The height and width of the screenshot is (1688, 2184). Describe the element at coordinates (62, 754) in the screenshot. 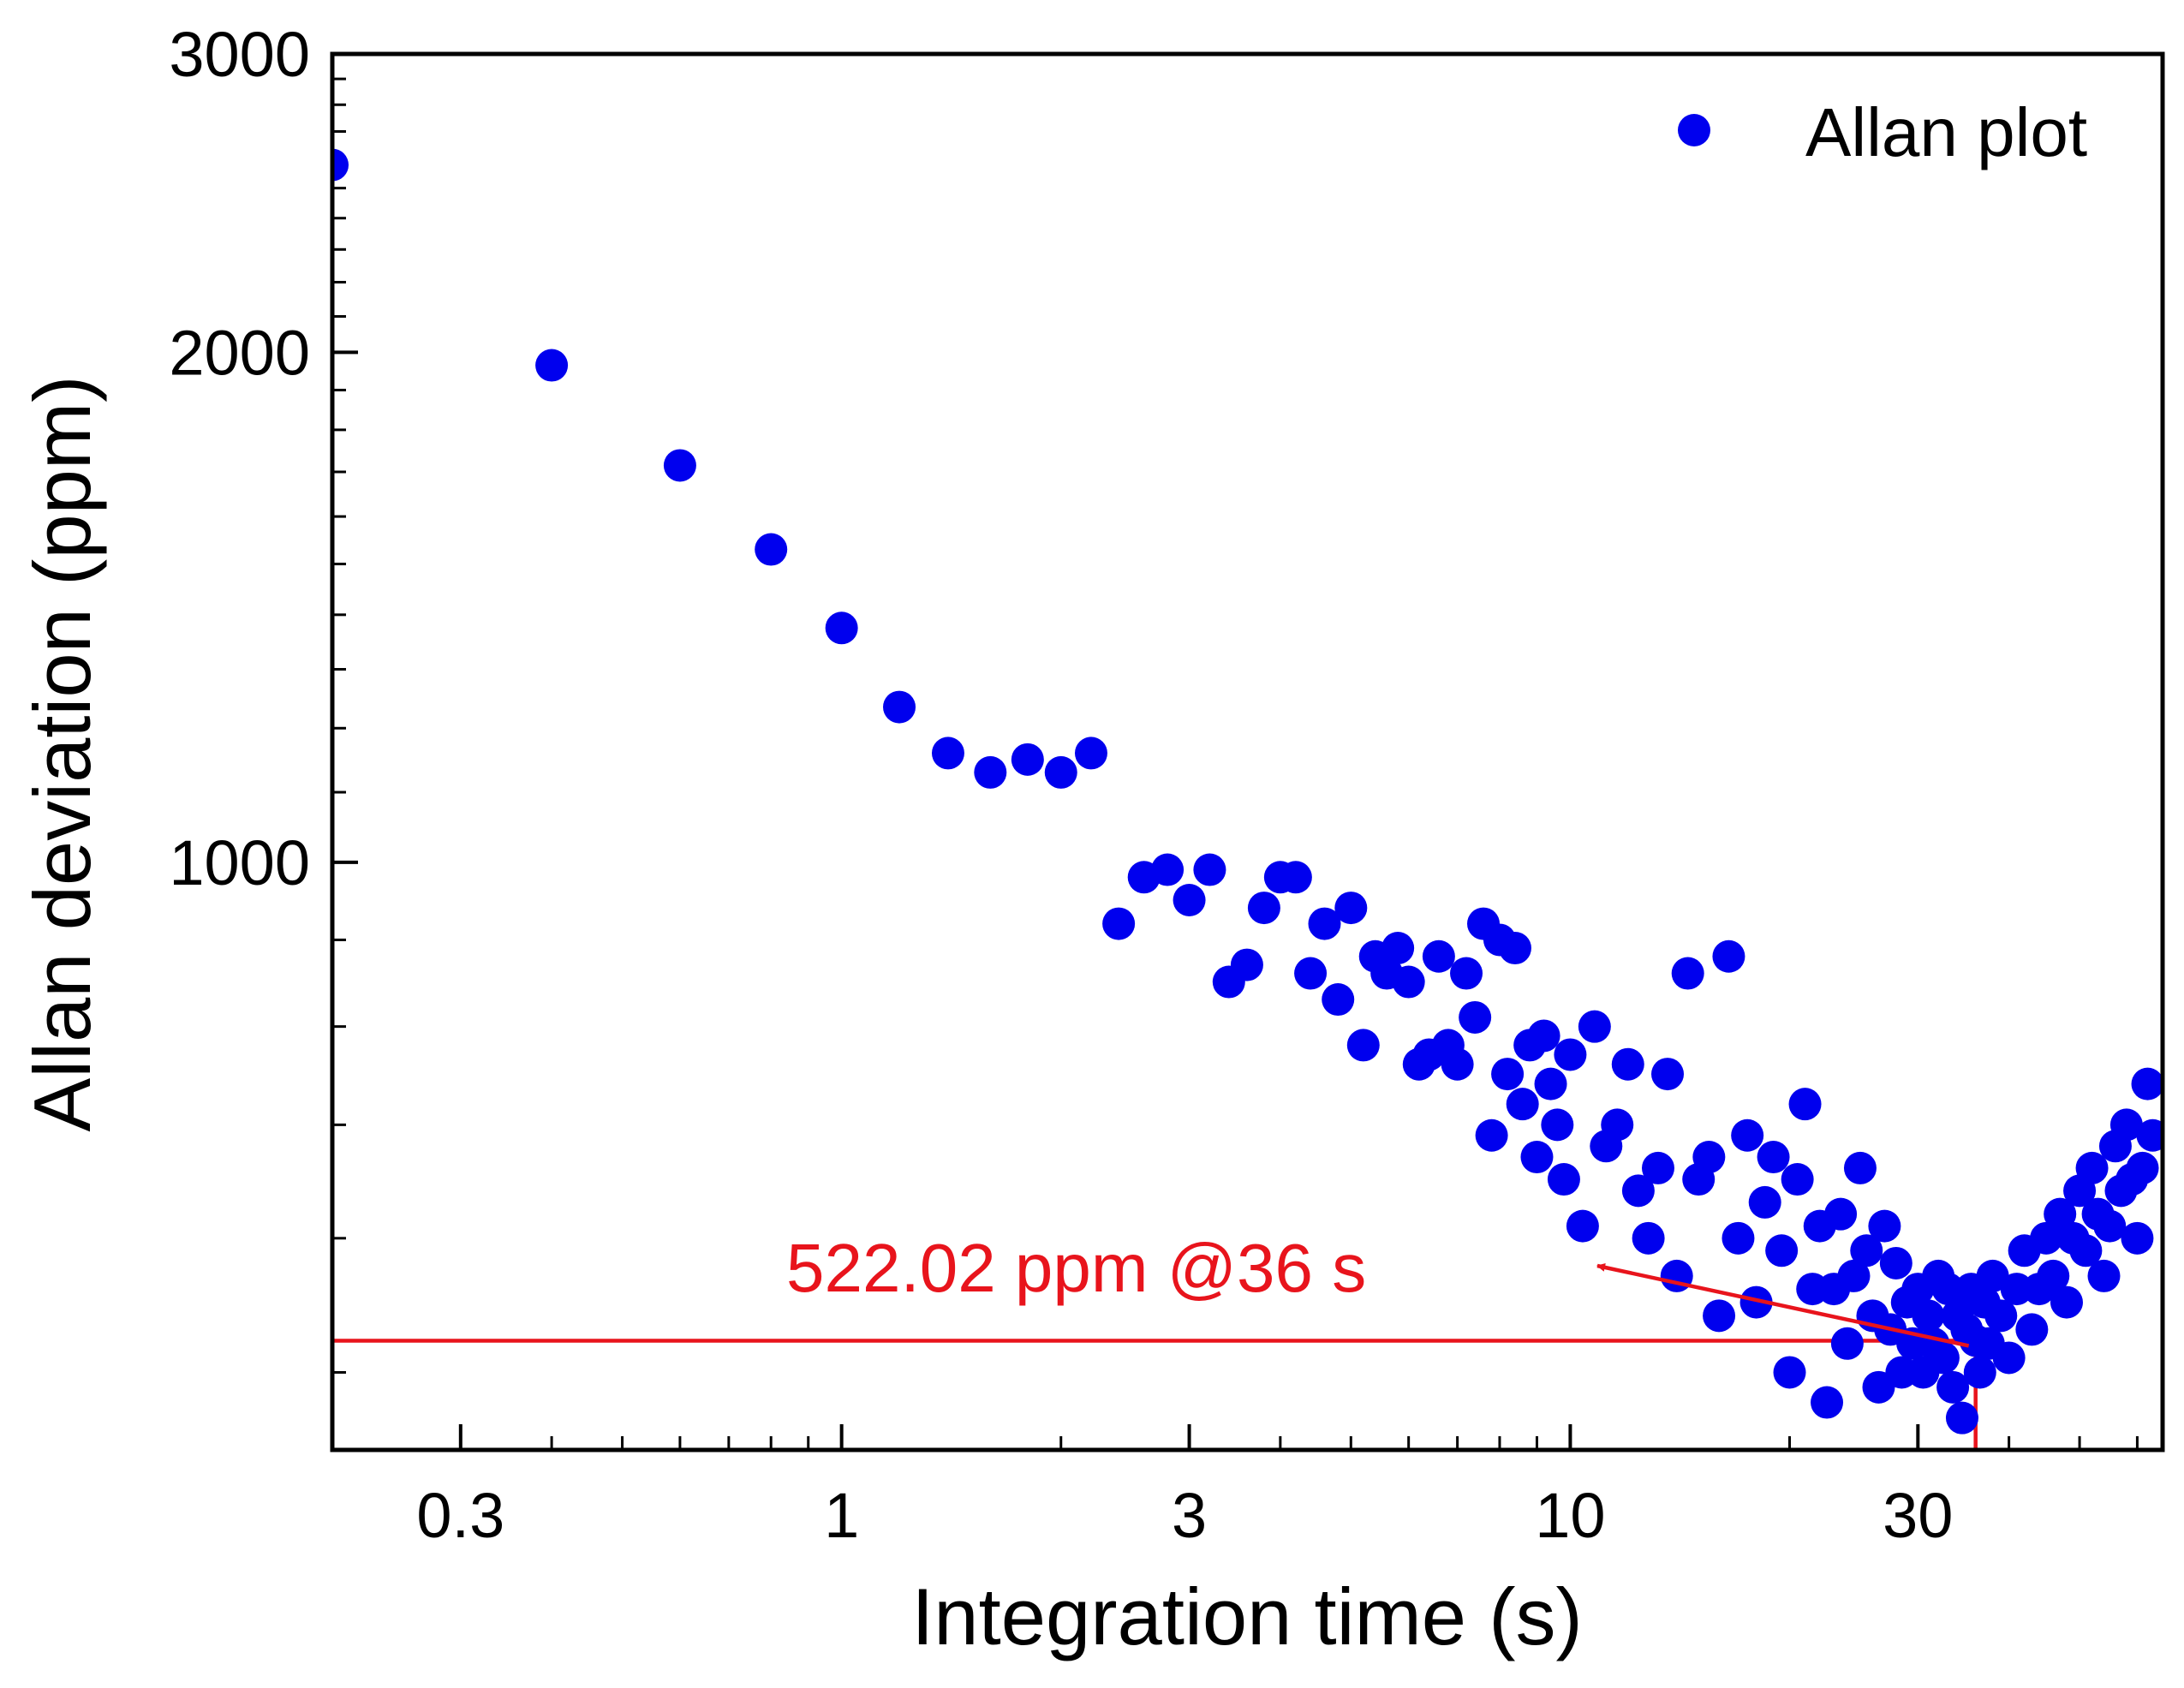

I see `y-axis-title: Allan deviation (ppm)` at that location.